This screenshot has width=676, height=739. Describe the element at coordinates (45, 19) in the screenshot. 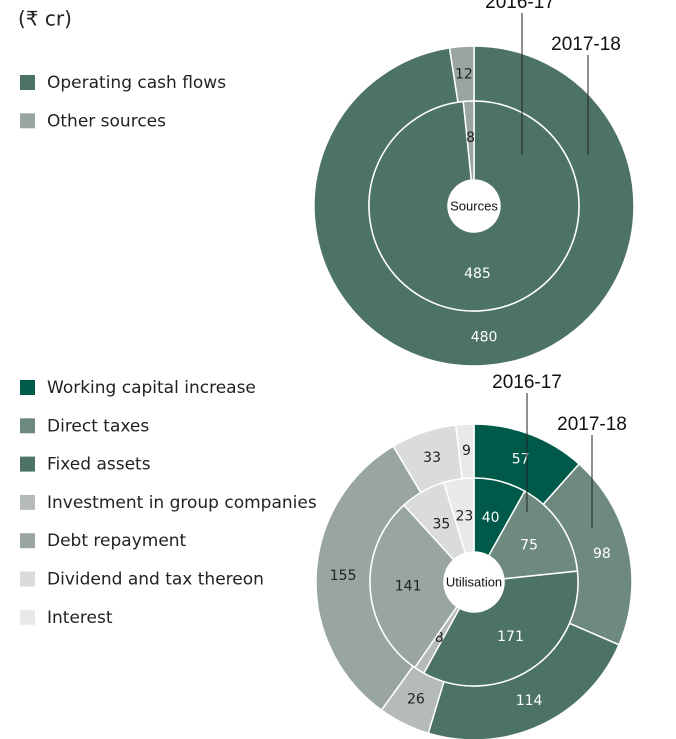

I see `unit-label: (₹ cr)` at that location.